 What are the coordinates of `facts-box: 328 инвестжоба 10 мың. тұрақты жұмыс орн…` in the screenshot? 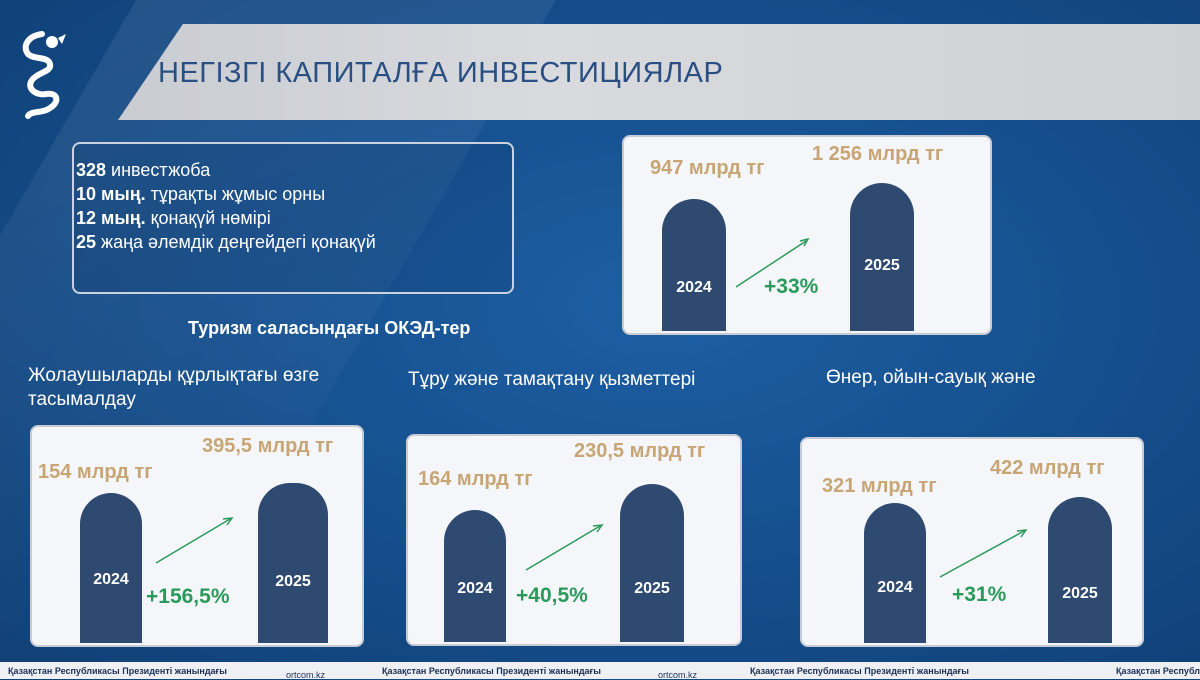 It's located at (293, 218).